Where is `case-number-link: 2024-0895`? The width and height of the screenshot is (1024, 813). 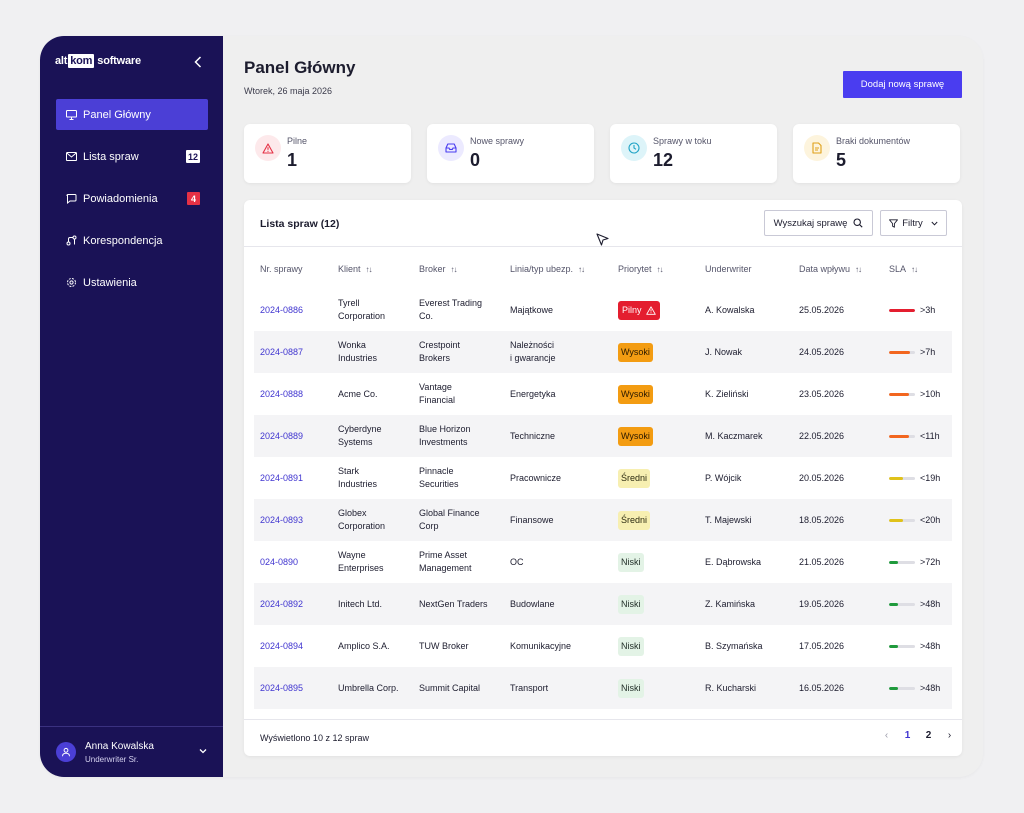
case-number-link: 2024-0895 is located at coordinates (281, 688).